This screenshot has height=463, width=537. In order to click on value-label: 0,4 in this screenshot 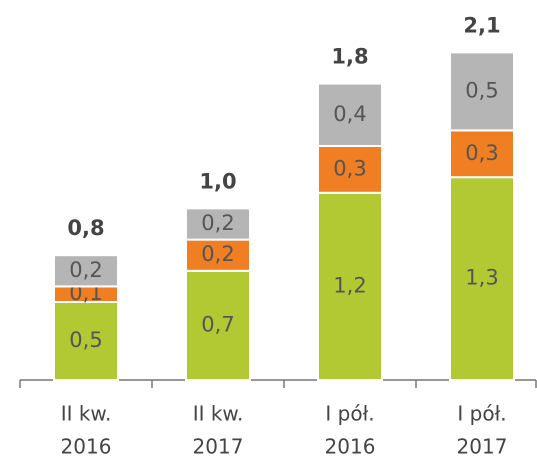, I will do `click(349, 114)`.